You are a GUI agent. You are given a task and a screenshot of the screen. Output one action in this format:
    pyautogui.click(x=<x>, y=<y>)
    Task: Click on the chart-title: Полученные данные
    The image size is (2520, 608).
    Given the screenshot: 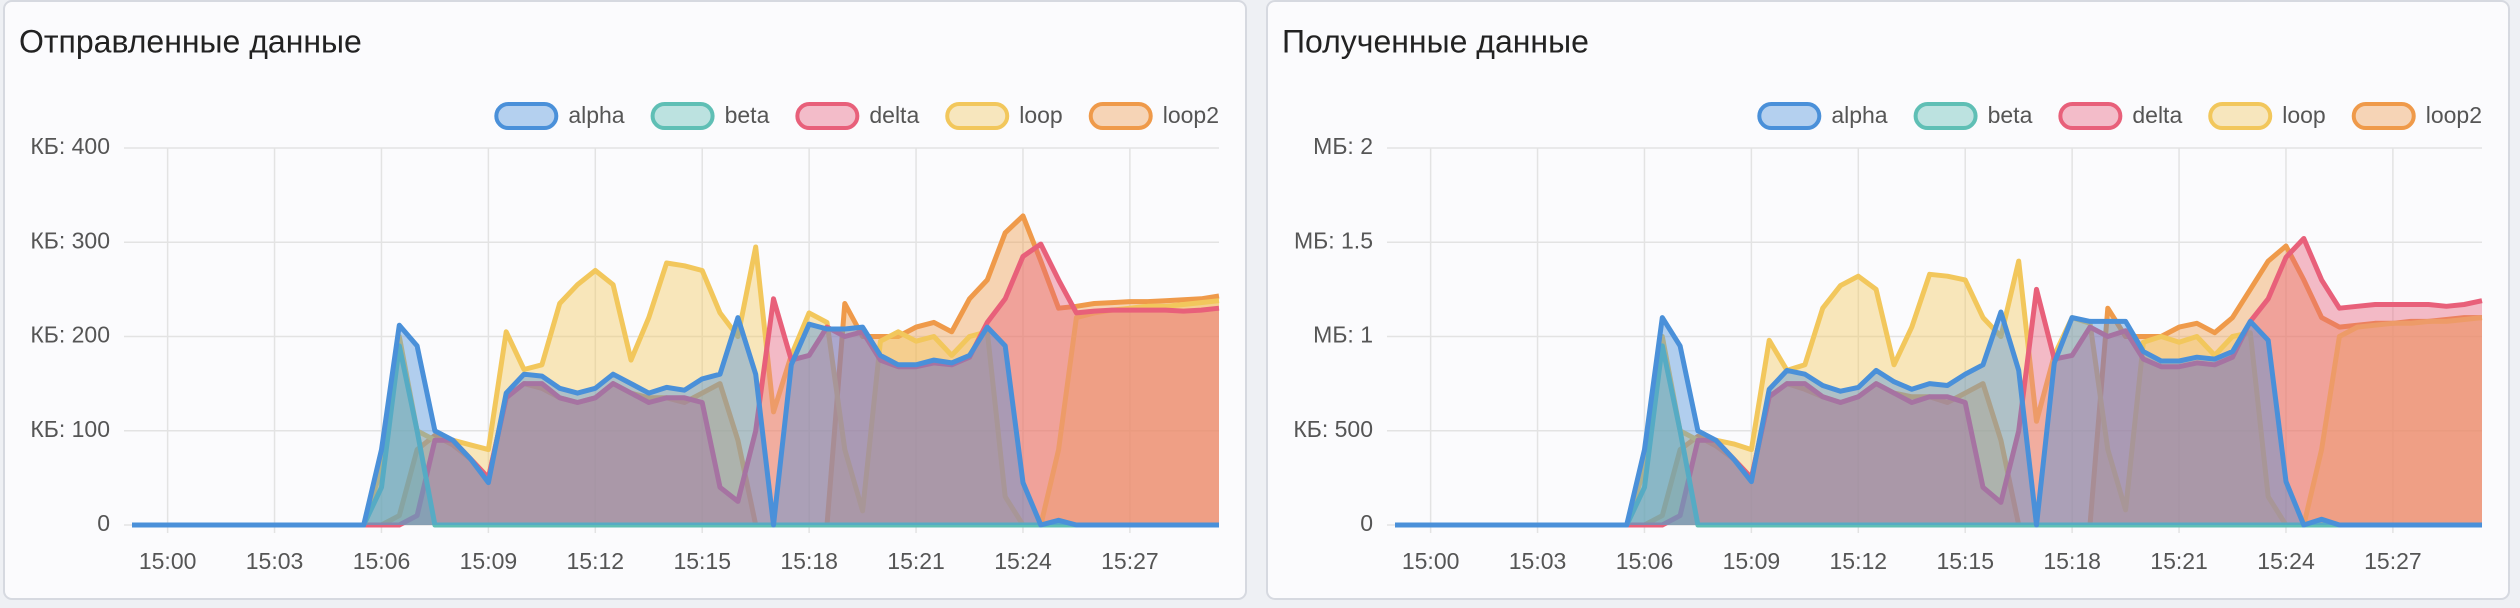 What is the action you would take?
    pyautogui.click(x=1435, y=41)
    